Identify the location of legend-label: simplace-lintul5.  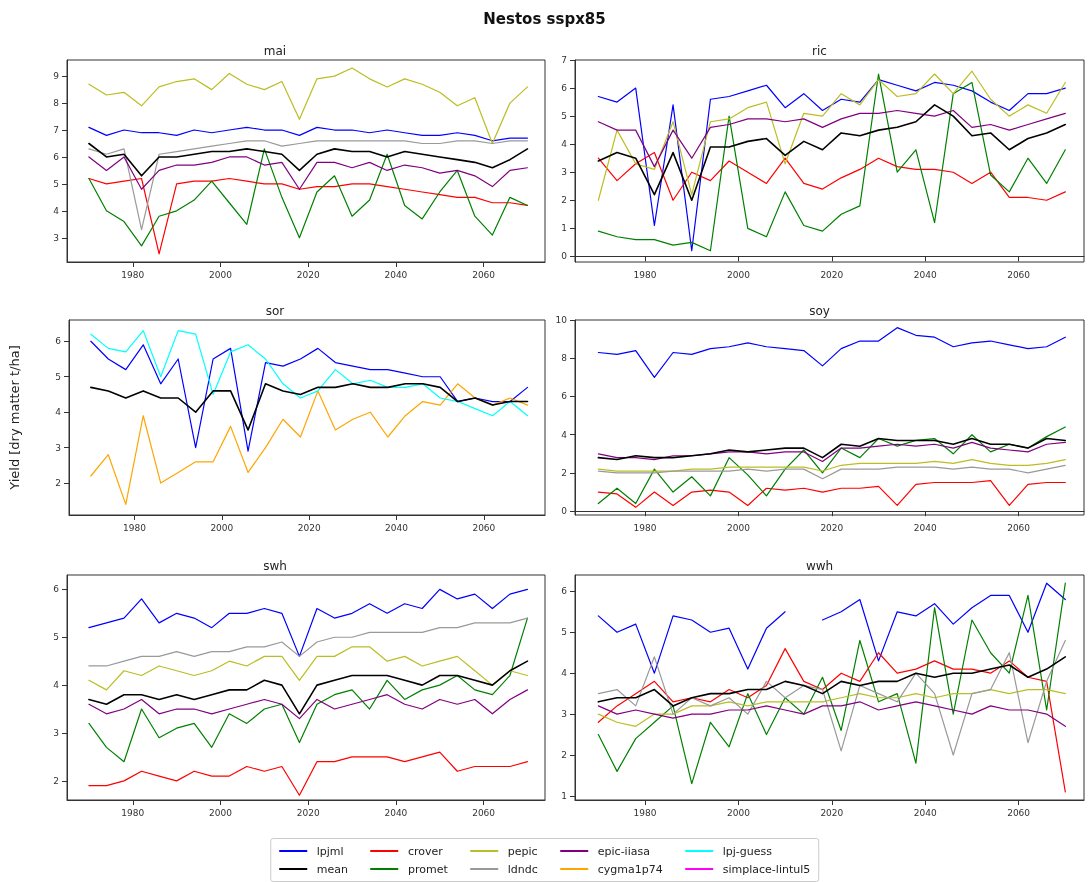
(766, 869).